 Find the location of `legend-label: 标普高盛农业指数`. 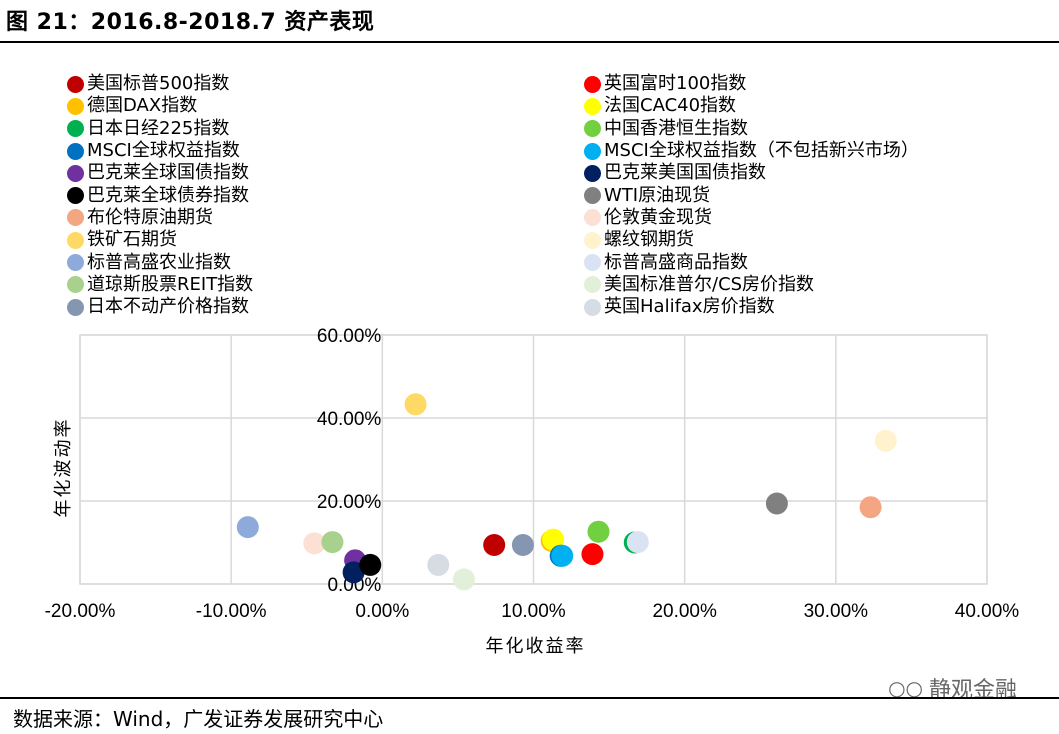

legend-label: 标普高盛农业指数 is located at coordinates (159, 262).